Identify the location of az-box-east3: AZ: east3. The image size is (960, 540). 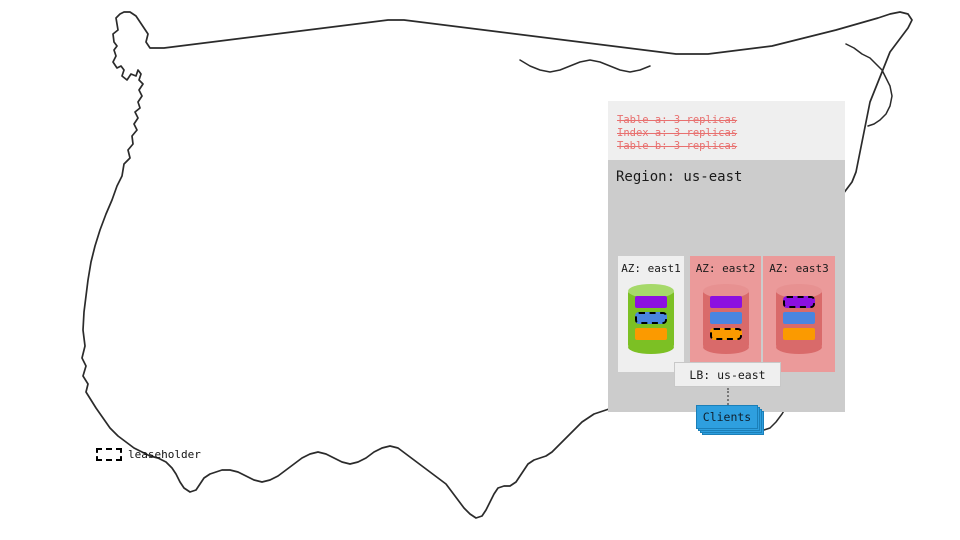
(799, 314).